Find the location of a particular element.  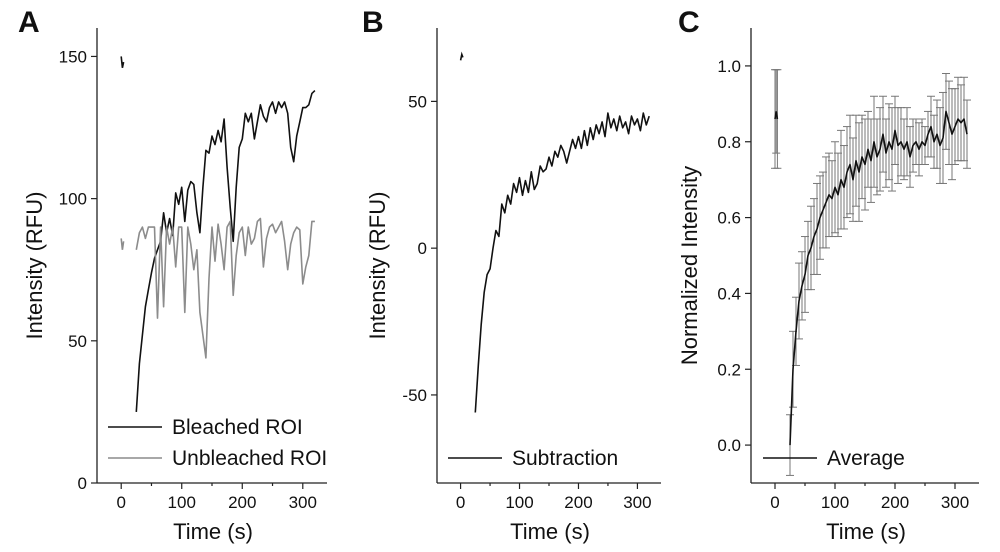

series-line-unbleached-roi-prebleach is located at coordinates (122, 244).